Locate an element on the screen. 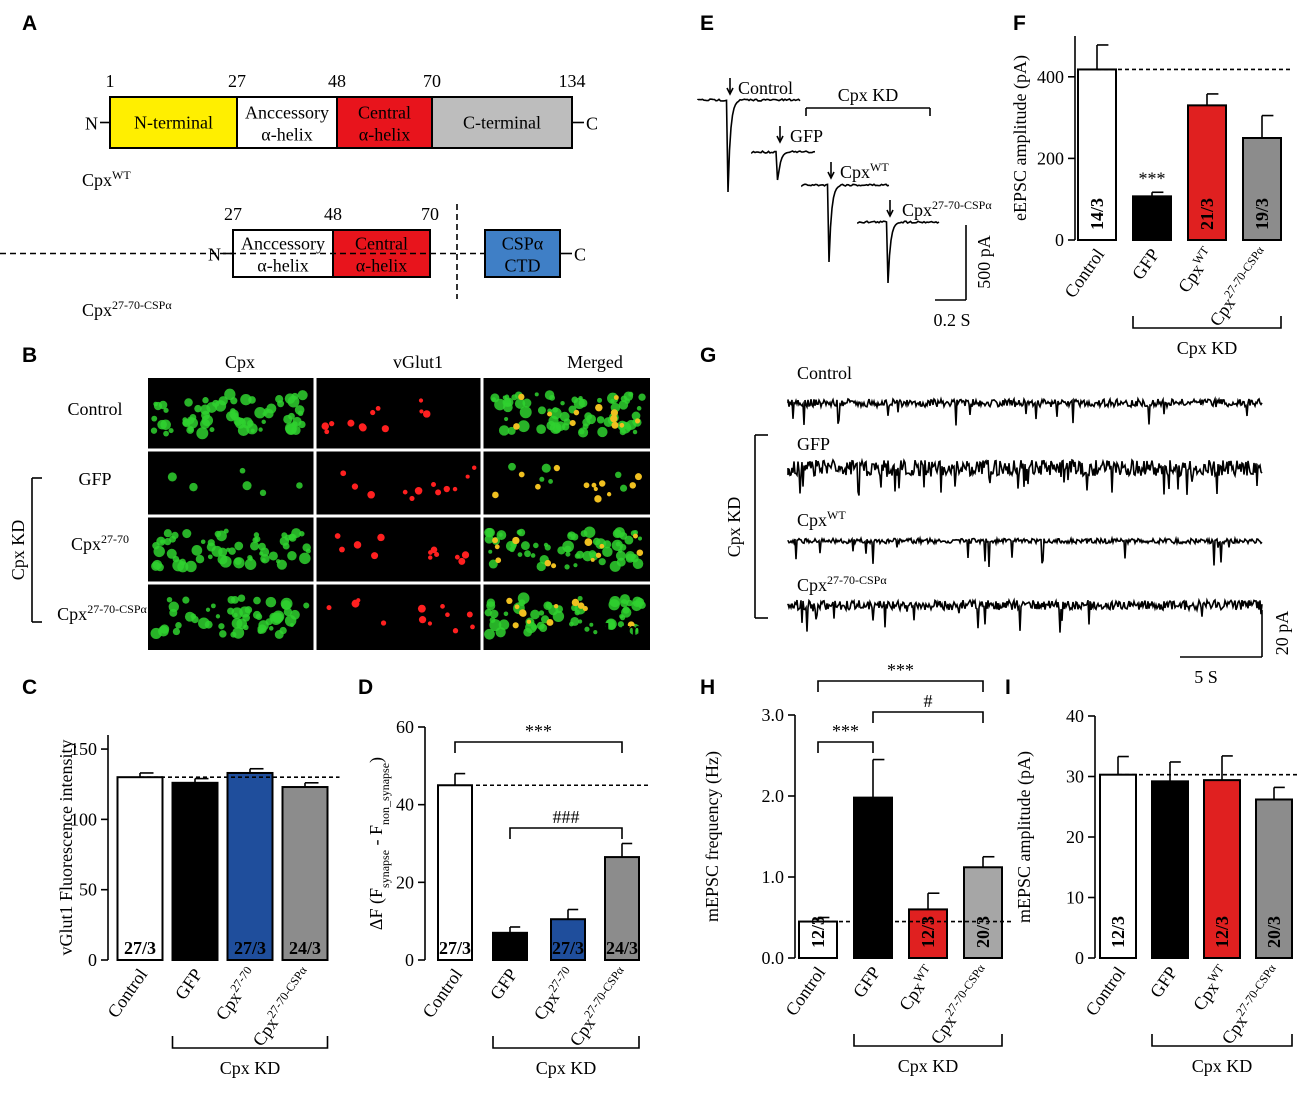  column-header: Cpx is located at coordinates (240, 362).